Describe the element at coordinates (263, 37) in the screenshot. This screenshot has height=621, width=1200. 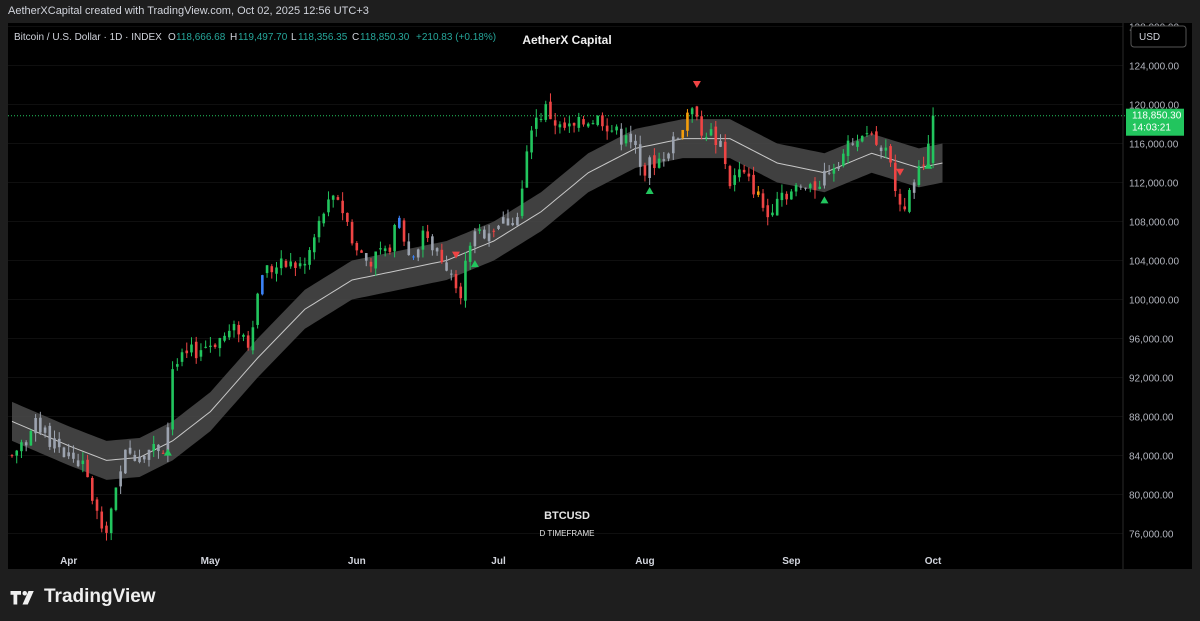
I see `legend-high: 119,497.70` at that location.